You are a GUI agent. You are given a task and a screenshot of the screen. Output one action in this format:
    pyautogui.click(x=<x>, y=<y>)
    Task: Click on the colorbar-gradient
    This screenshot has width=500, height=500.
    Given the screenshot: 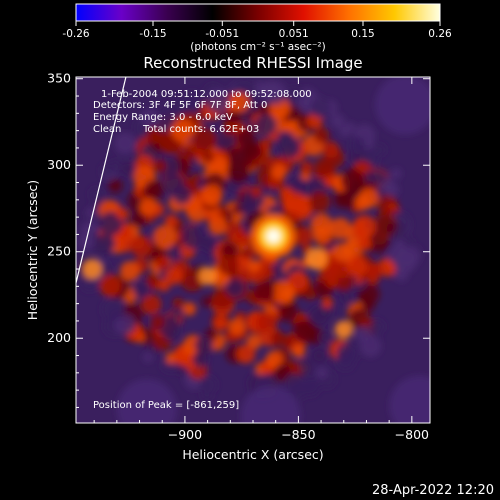 What is the action you would take?
    pyautogui.click(x=258, y=12)
    